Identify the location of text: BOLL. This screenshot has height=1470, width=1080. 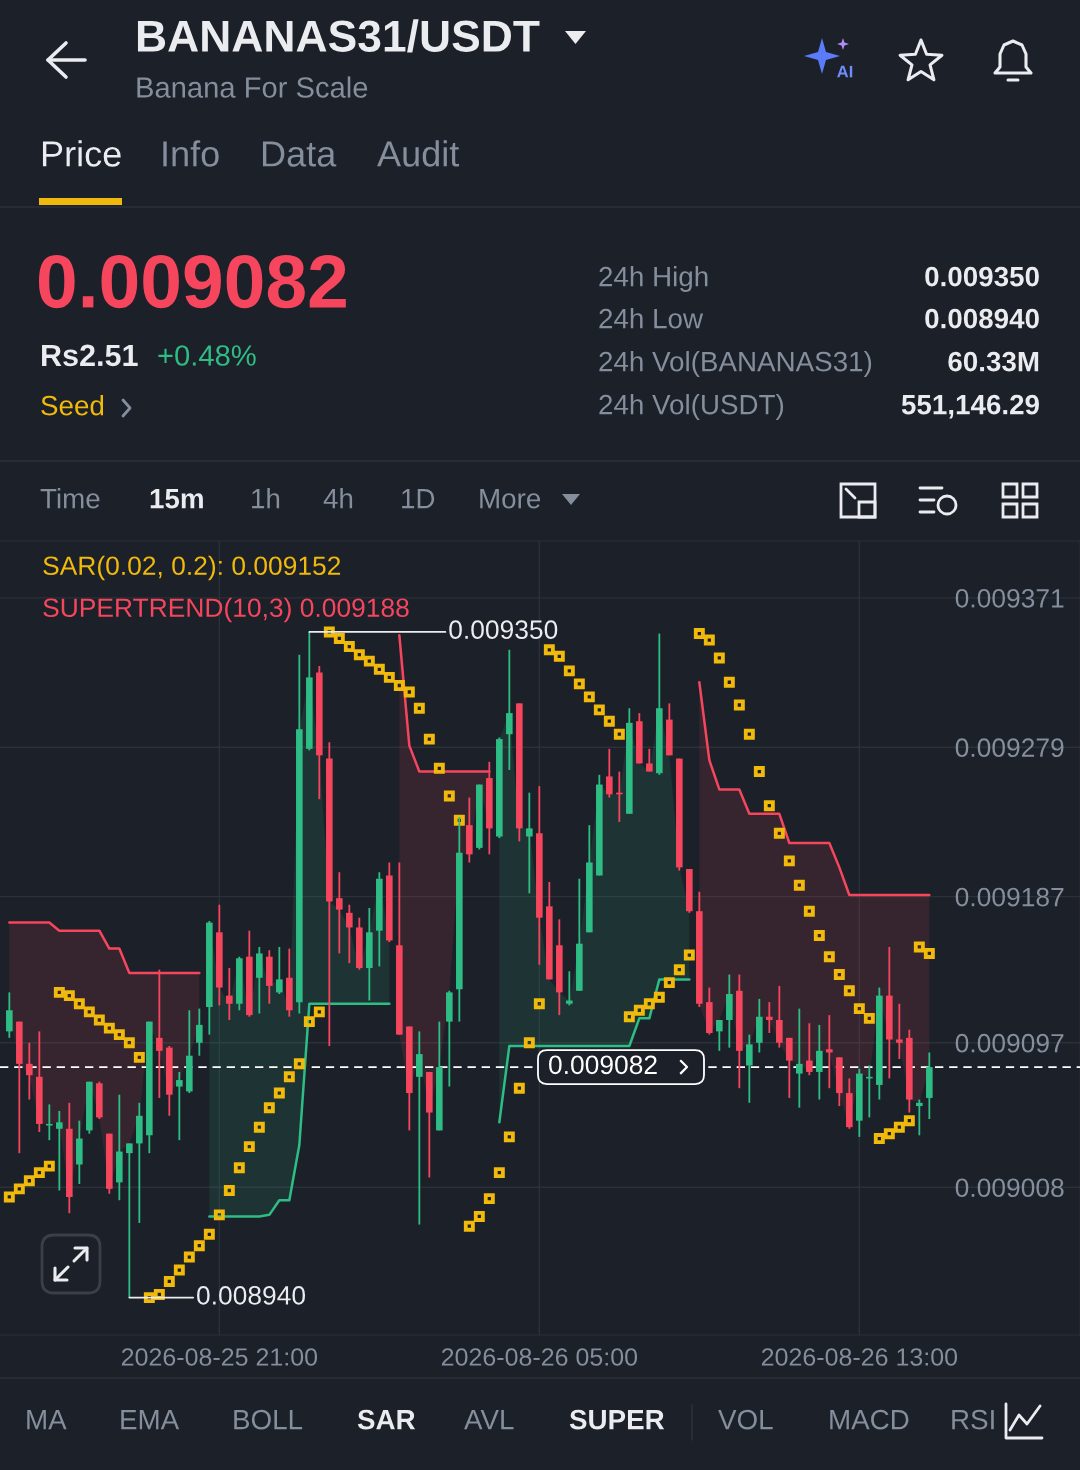
(268, 1419).